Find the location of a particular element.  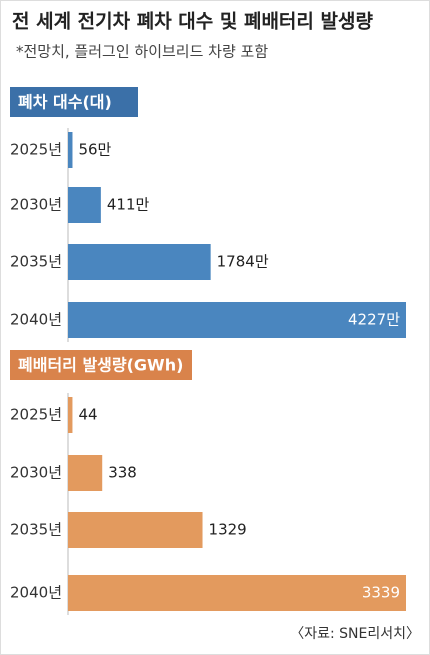

value-label: 1329 is located at coordinates (228, 530).